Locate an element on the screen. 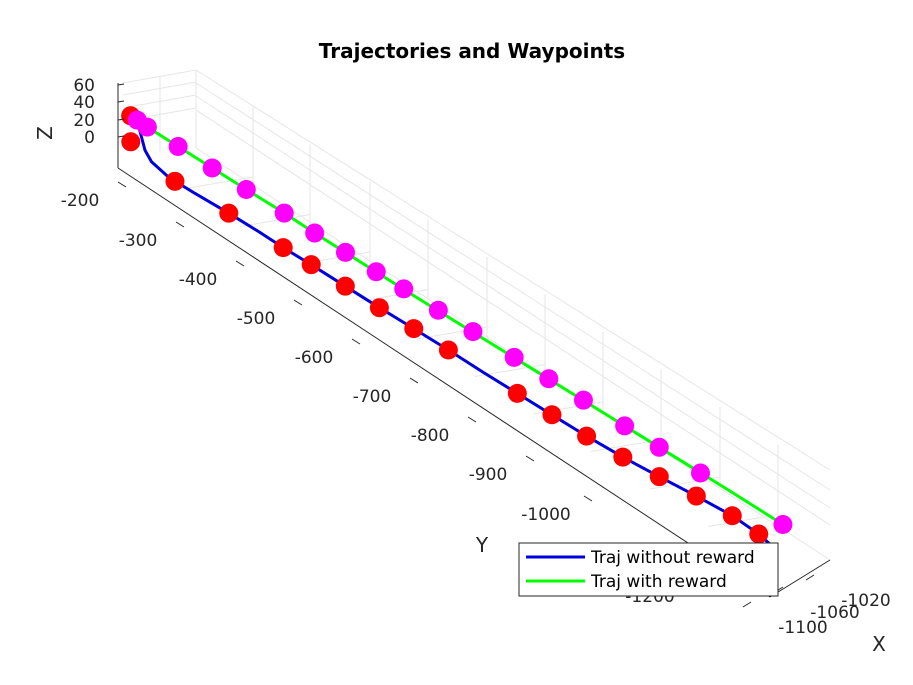 The height and width of the screenshot is (685, 913). y-tick-label: -900 is located at coordinates (488, 475).